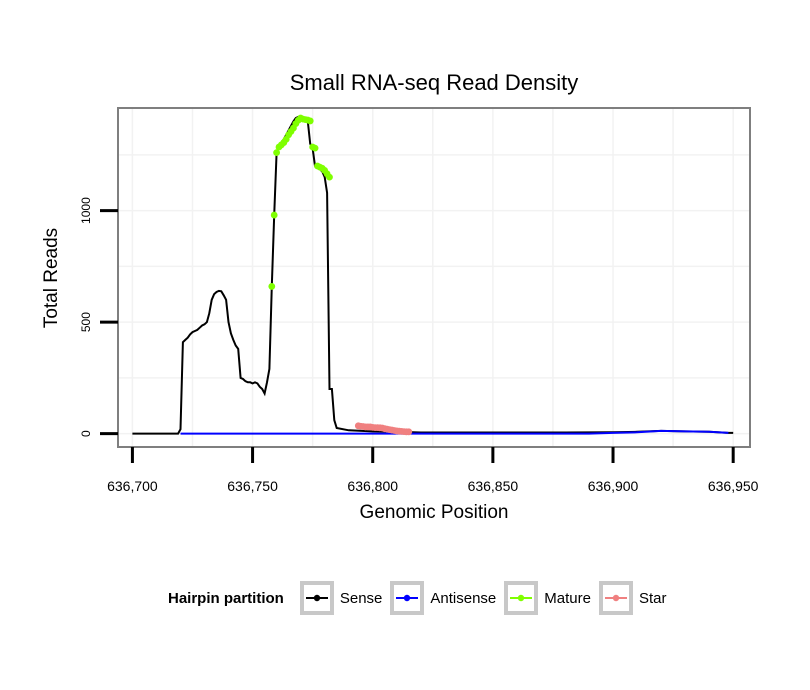  I want to click on x-tick-label: 636,900, so click(613, 486).